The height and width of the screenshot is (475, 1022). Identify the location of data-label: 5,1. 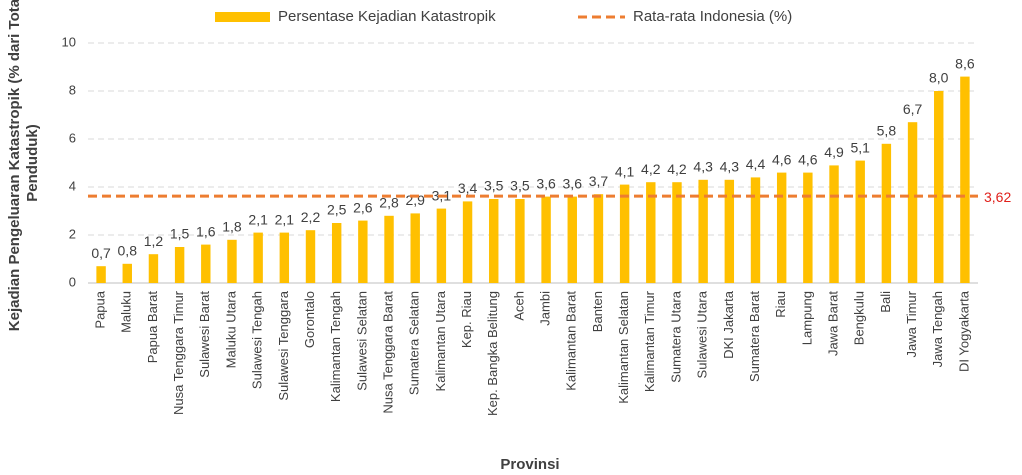
(860, 147).